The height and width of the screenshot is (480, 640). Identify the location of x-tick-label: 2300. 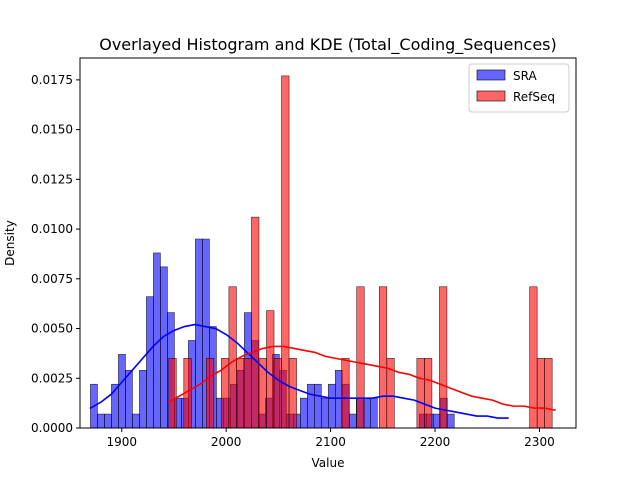
(539, 442).